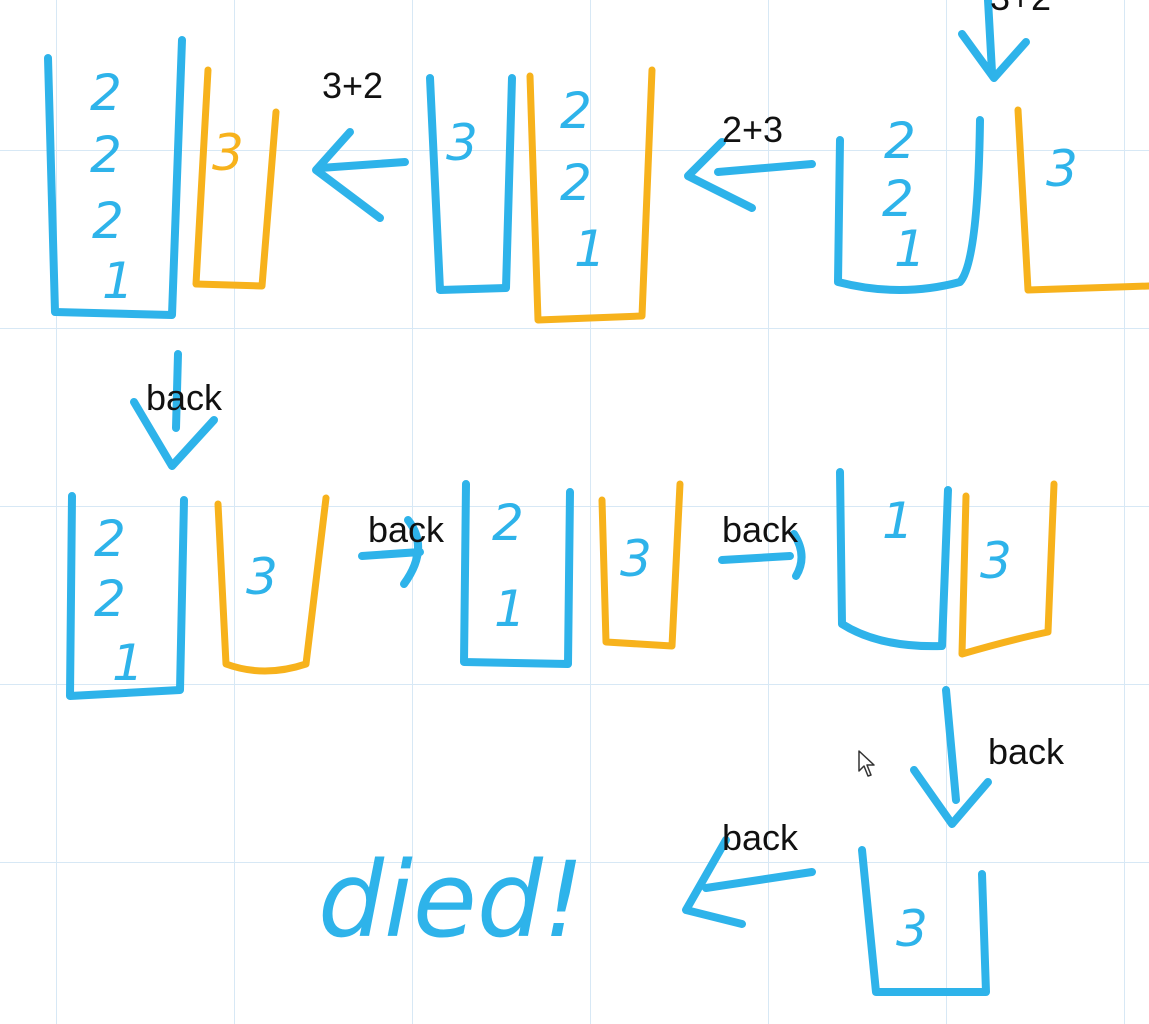 This screenshot has width=1149, height=1024. Describe the element at coordinates (910, 249) in the screenshot. I see `row1-right-blue-item-3: 1` at that location.